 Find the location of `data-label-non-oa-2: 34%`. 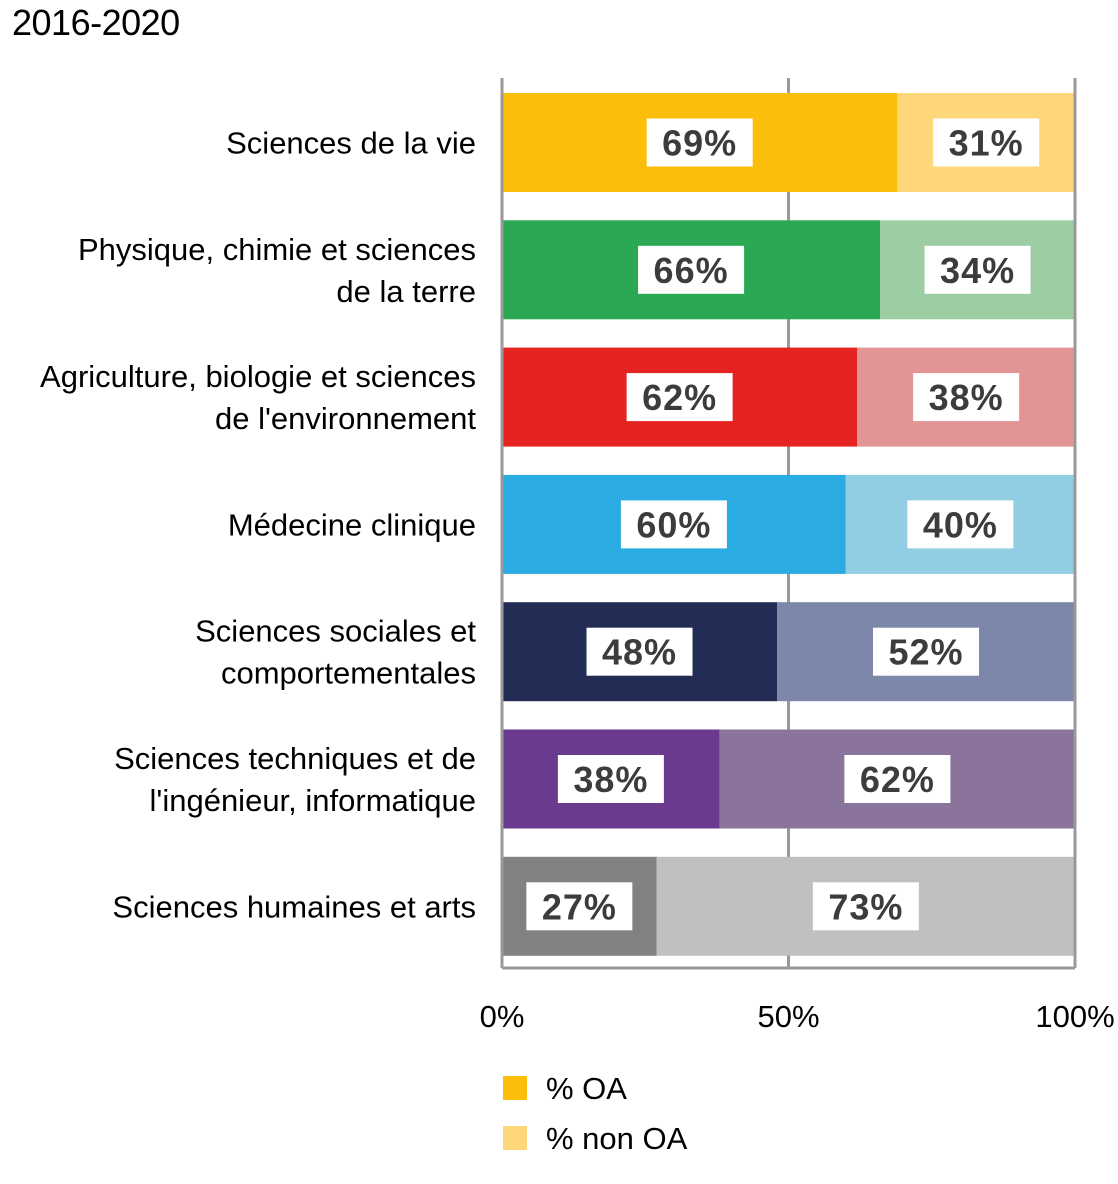

data-label-non-oa-2: 34% is located at coordinates (977, 270).